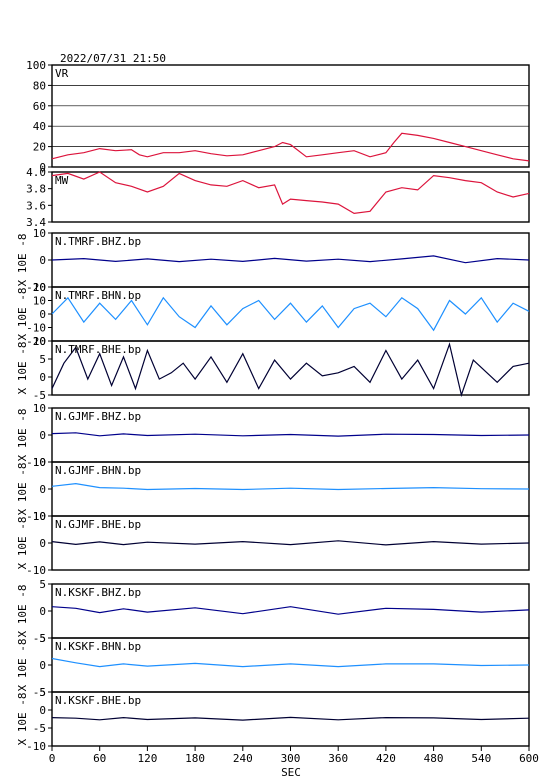 The width and height of the screenshot is (554, 781). What do you see at coordinates (22, 719) in the screenshot?
I see `yunit-label-kskf-bhe: X 10E -8` at bounding box center [22, 719].